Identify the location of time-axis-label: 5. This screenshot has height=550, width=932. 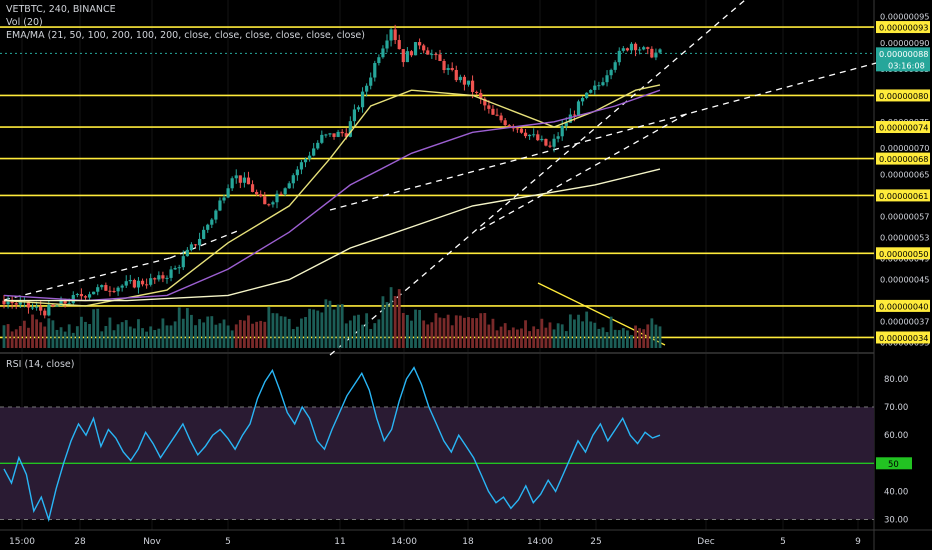
(783, 542).